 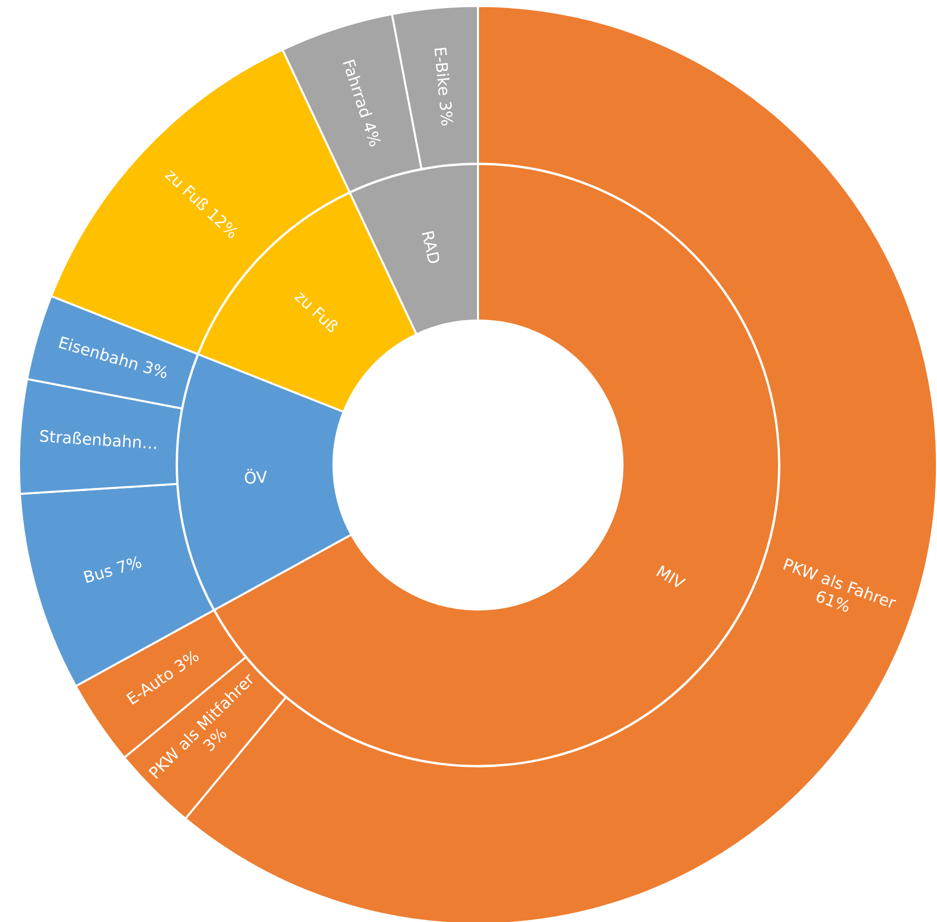 What do you see at coordinates (670, 577) in the screenshot?
I see `slice-label: MIV` at bounding box center [670, 577].